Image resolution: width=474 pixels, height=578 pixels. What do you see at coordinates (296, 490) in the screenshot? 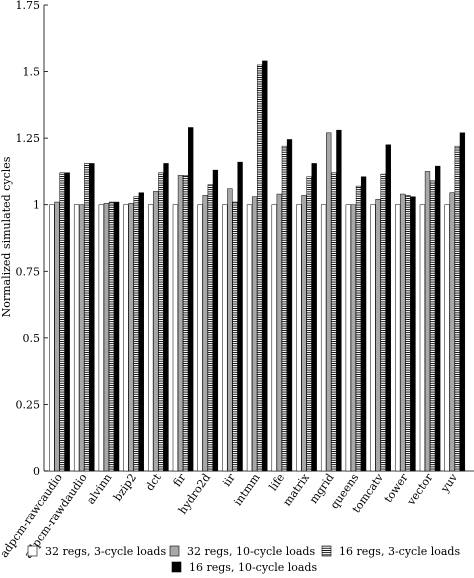
I see `x-tick-label: matrix` at bounding box center [296, 490].